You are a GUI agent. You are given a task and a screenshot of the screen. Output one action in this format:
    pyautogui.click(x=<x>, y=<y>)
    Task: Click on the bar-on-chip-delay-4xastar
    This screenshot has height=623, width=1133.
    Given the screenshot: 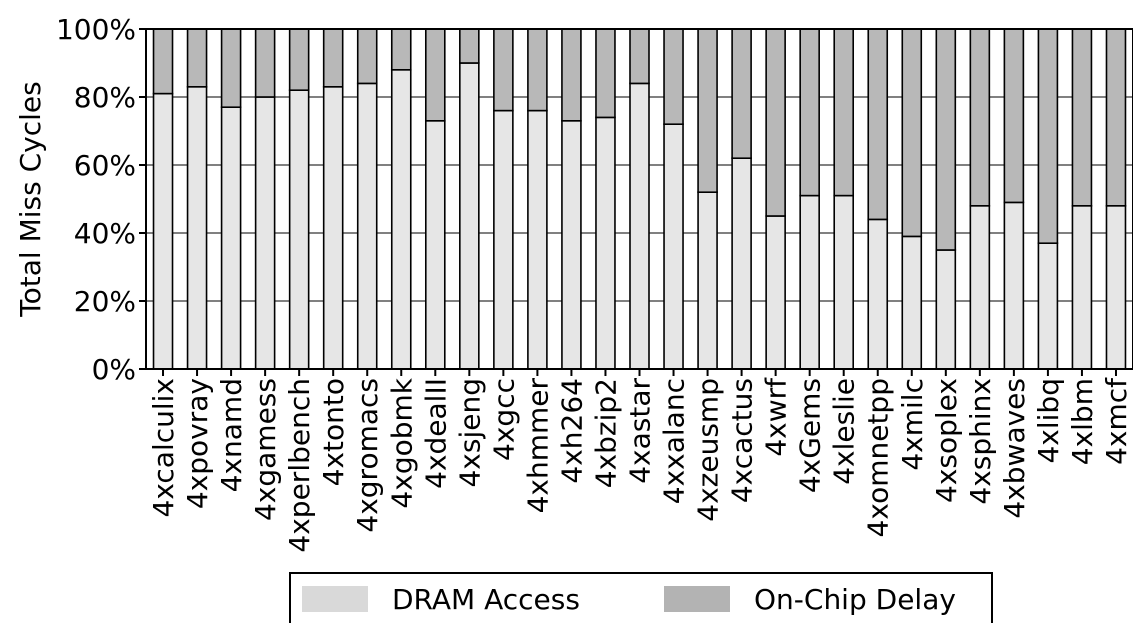 What is the action you would take?
    pyautogui.click(x=639, y=56)
    